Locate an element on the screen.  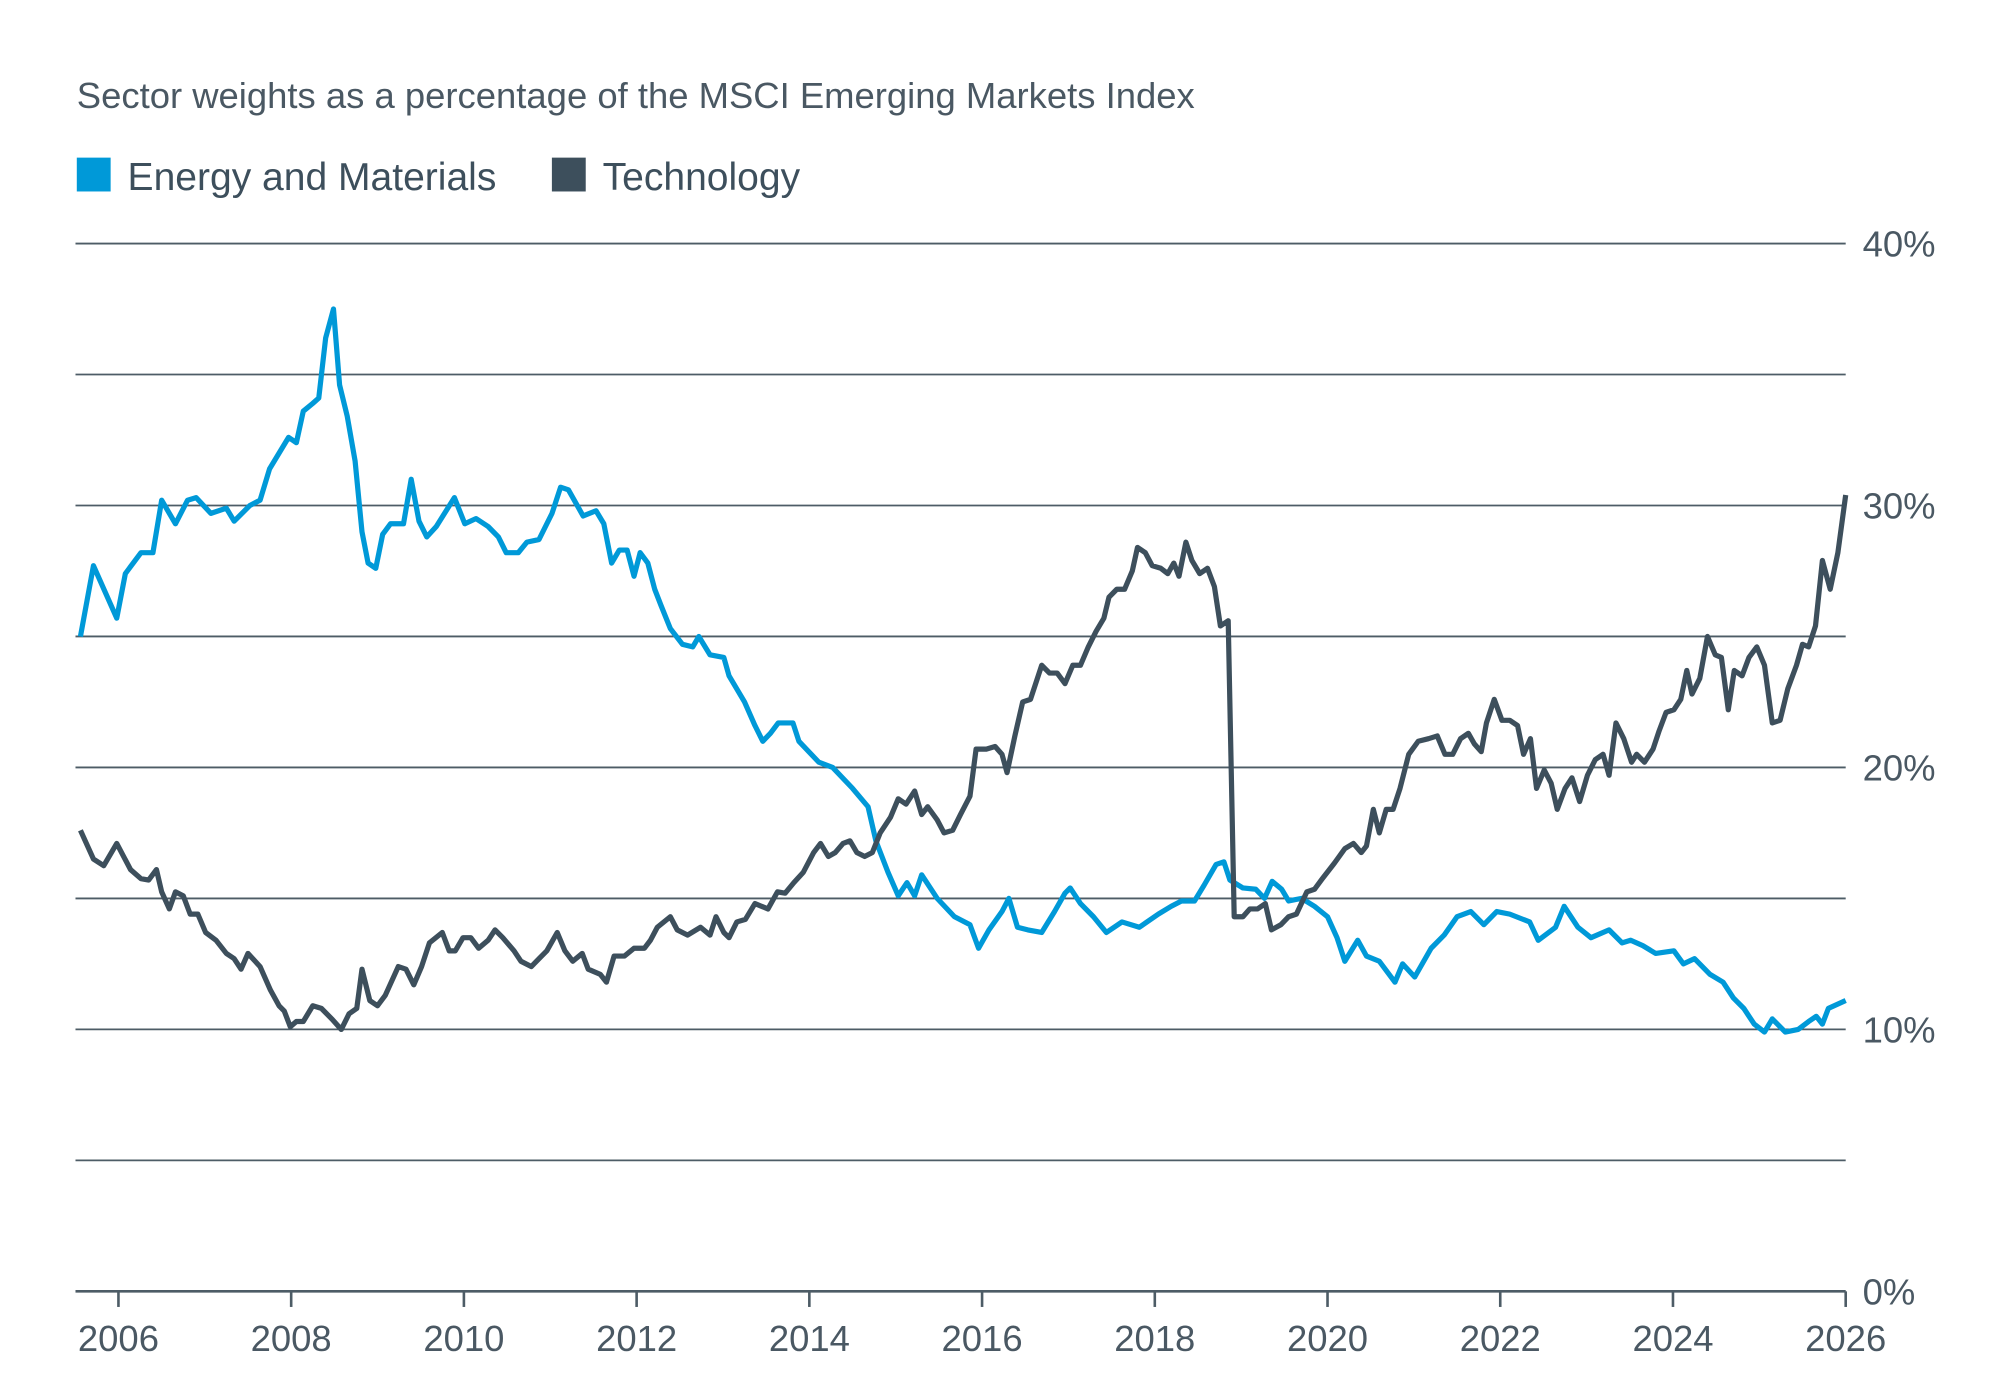
x-tick-label: 2026 is located at coordinates (1845, 1338).